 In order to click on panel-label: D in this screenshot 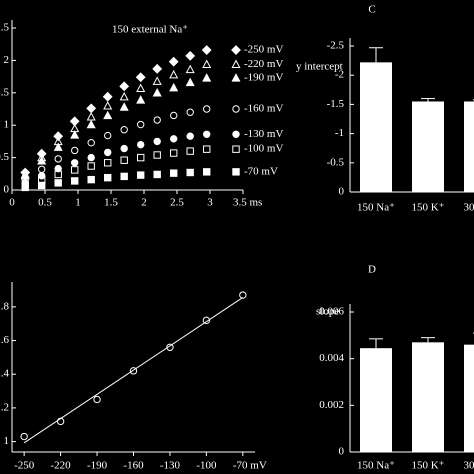, I will do `click(372, 270)`.